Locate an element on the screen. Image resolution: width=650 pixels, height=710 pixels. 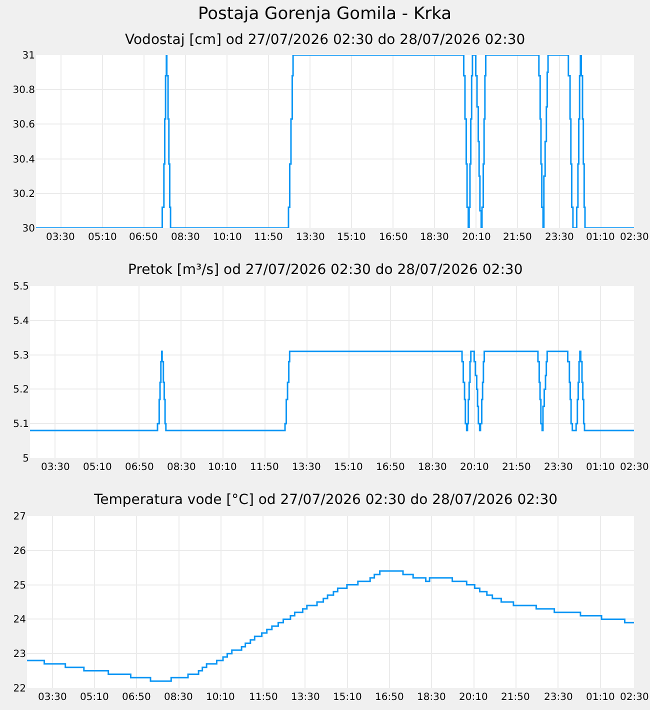
y-tick-label: 5.5 is located at coordinates (21, 287).